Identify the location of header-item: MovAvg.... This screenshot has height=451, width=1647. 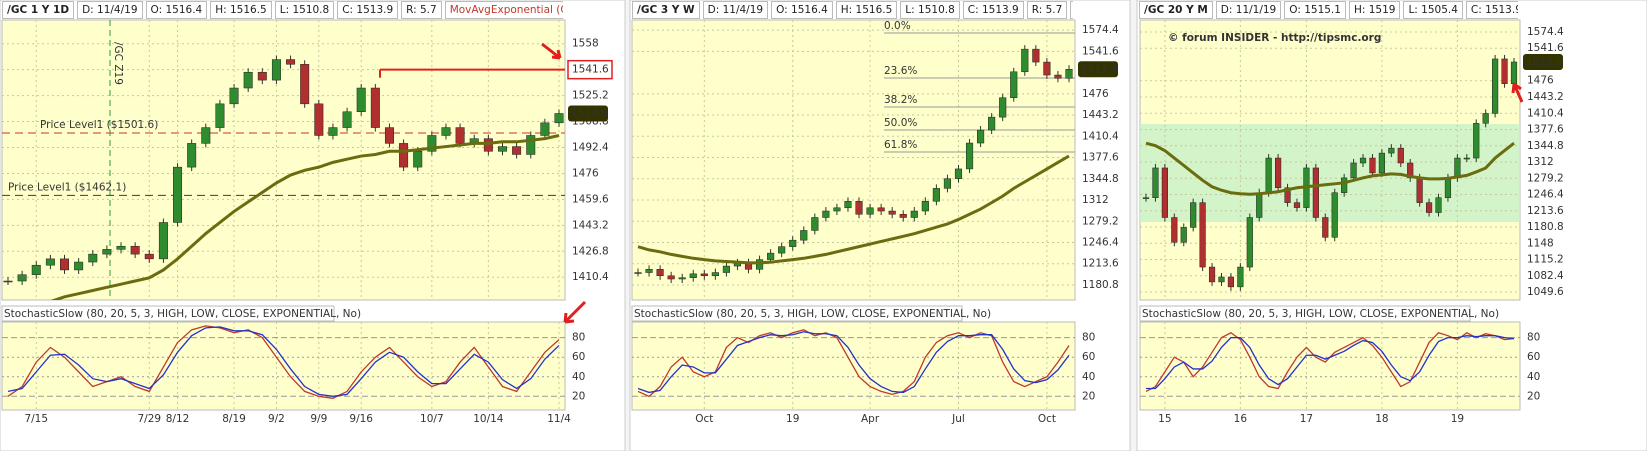
(1071, 10).